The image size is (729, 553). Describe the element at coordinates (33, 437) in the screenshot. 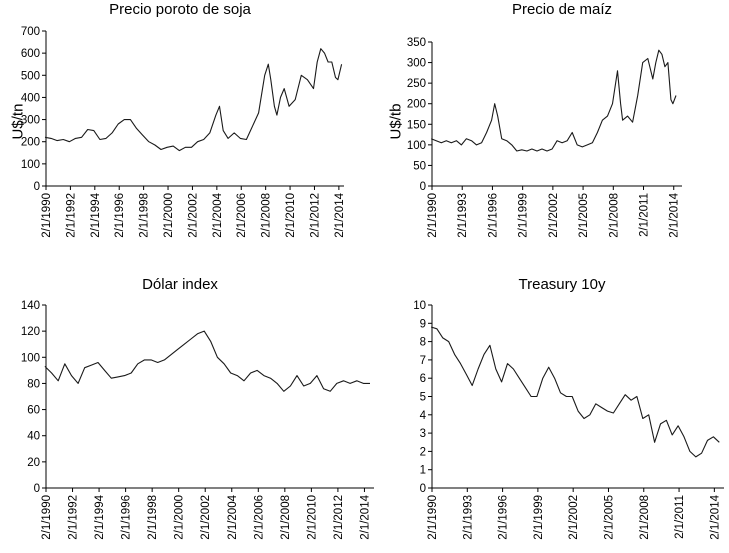

I see `y-tick-label: 40` at that location.